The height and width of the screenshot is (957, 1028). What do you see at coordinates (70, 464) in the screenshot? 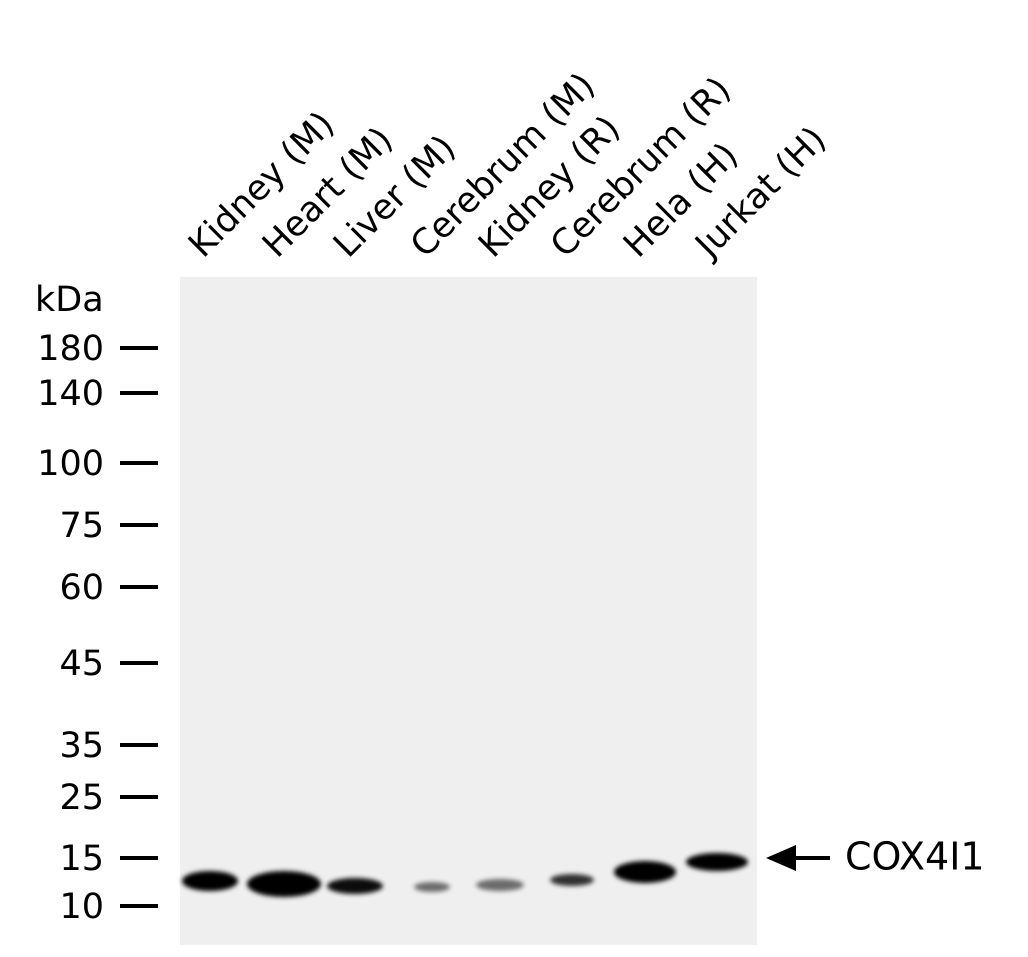
I see `marker-label: 100` at bounding box center [70, 464].